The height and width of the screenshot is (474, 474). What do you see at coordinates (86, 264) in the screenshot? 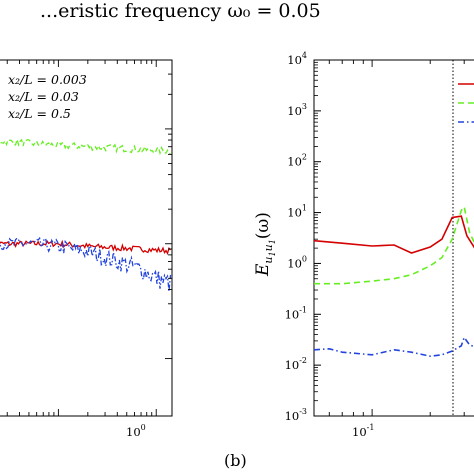
I see `panel-a-series-3-line` at bounding box center [86, 264].